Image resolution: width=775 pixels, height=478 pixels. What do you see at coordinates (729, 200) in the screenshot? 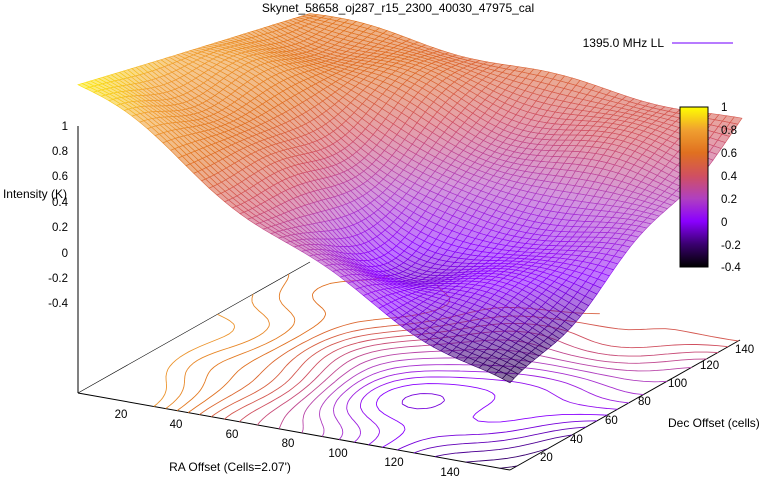
I see `colorbar-tick-label: 0.2` at bounding box center [729, 200].